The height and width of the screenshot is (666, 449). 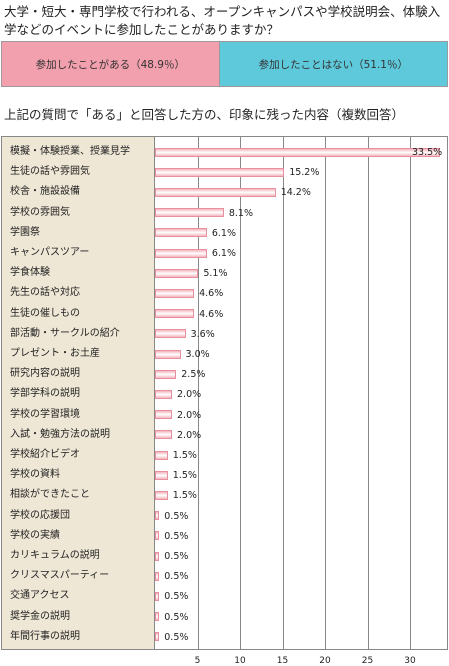 What do you see at coordinates (45, 414) in the screenshot?
I see `category-label: 学校の学習環境` at bounding box center [45, 414].